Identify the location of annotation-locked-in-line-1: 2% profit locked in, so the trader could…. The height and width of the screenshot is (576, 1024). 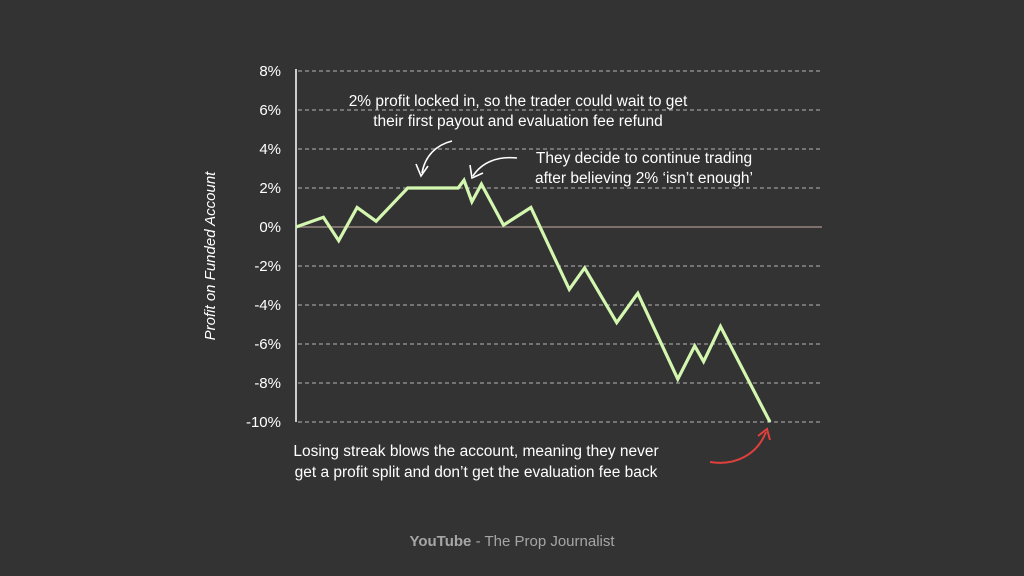
(518, 101).